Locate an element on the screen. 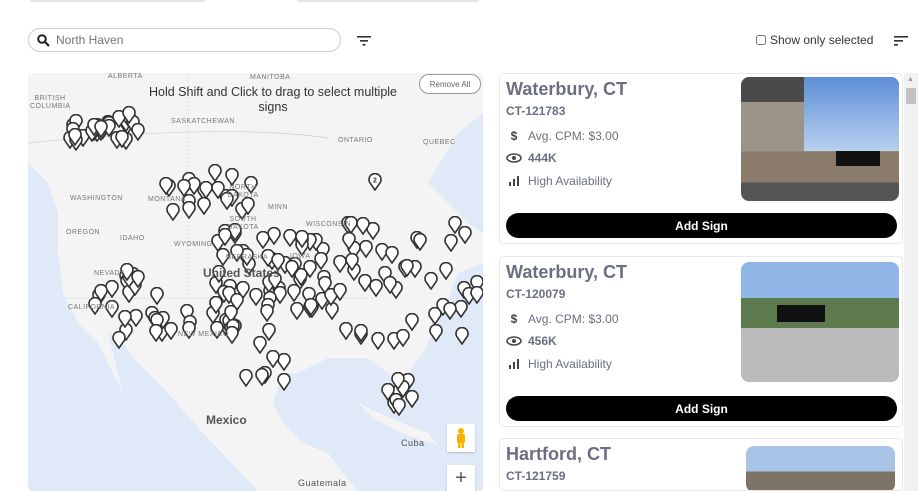  show-only-selected-toggle: Show only selected is located at coordinates (814, 40).